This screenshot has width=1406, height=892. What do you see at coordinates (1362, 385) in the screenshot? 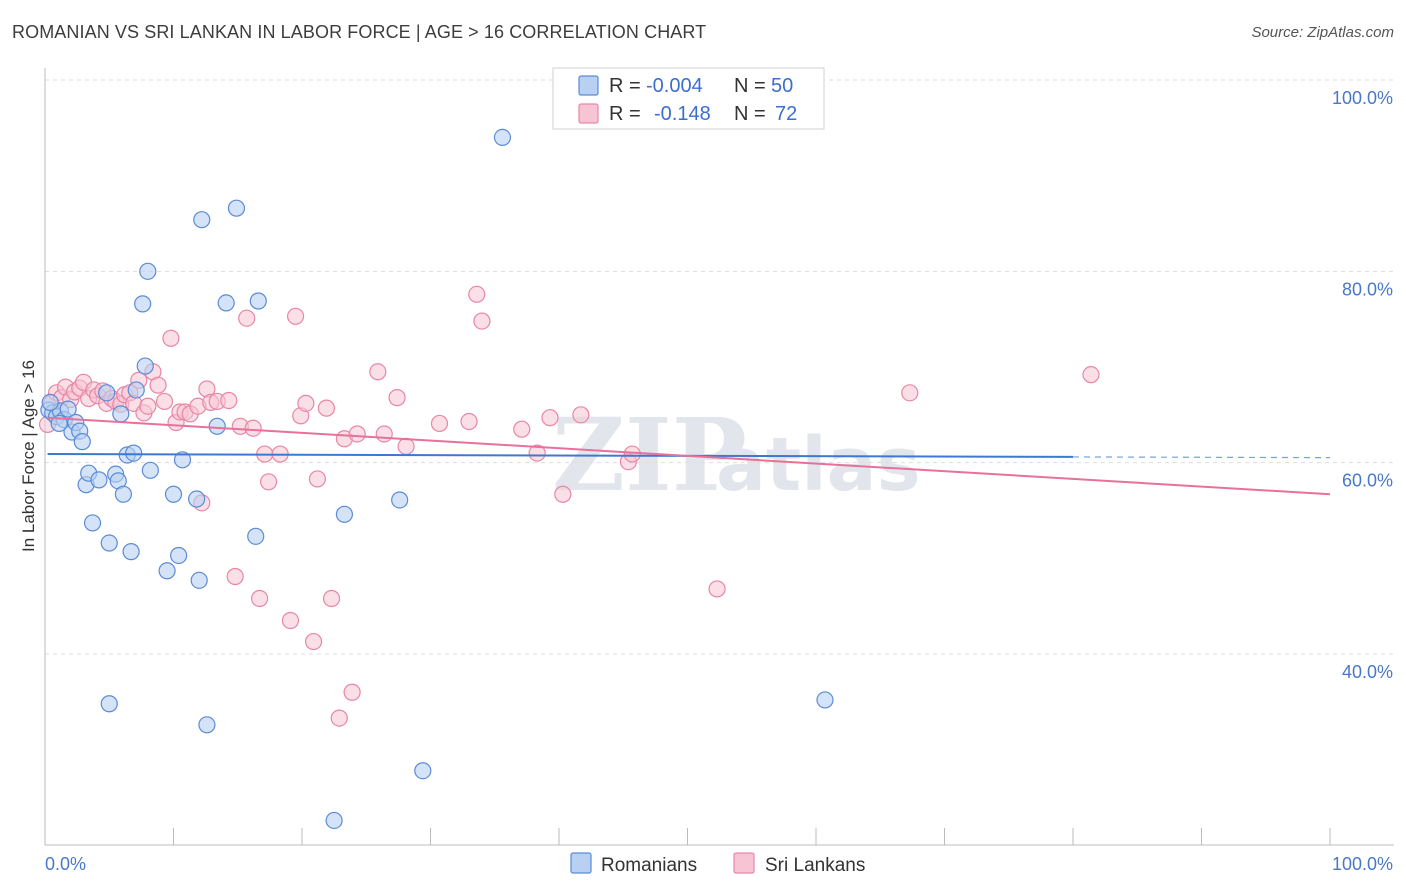
I see `y-tick-labels: 40.0% 60.0% 80.0% 100.0%` at bounding box center [1362, 385].